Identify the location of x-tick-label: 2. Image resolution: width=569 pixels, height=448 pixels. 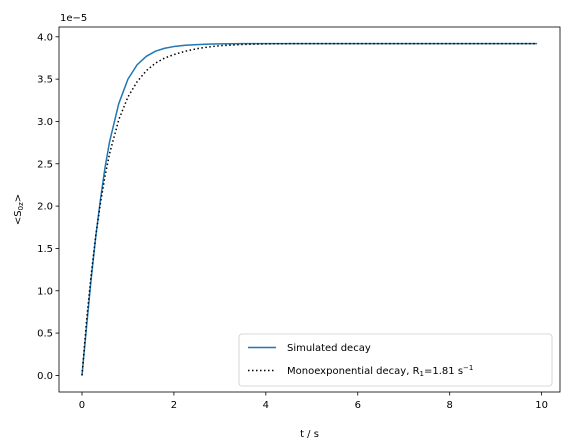
(174, 405).